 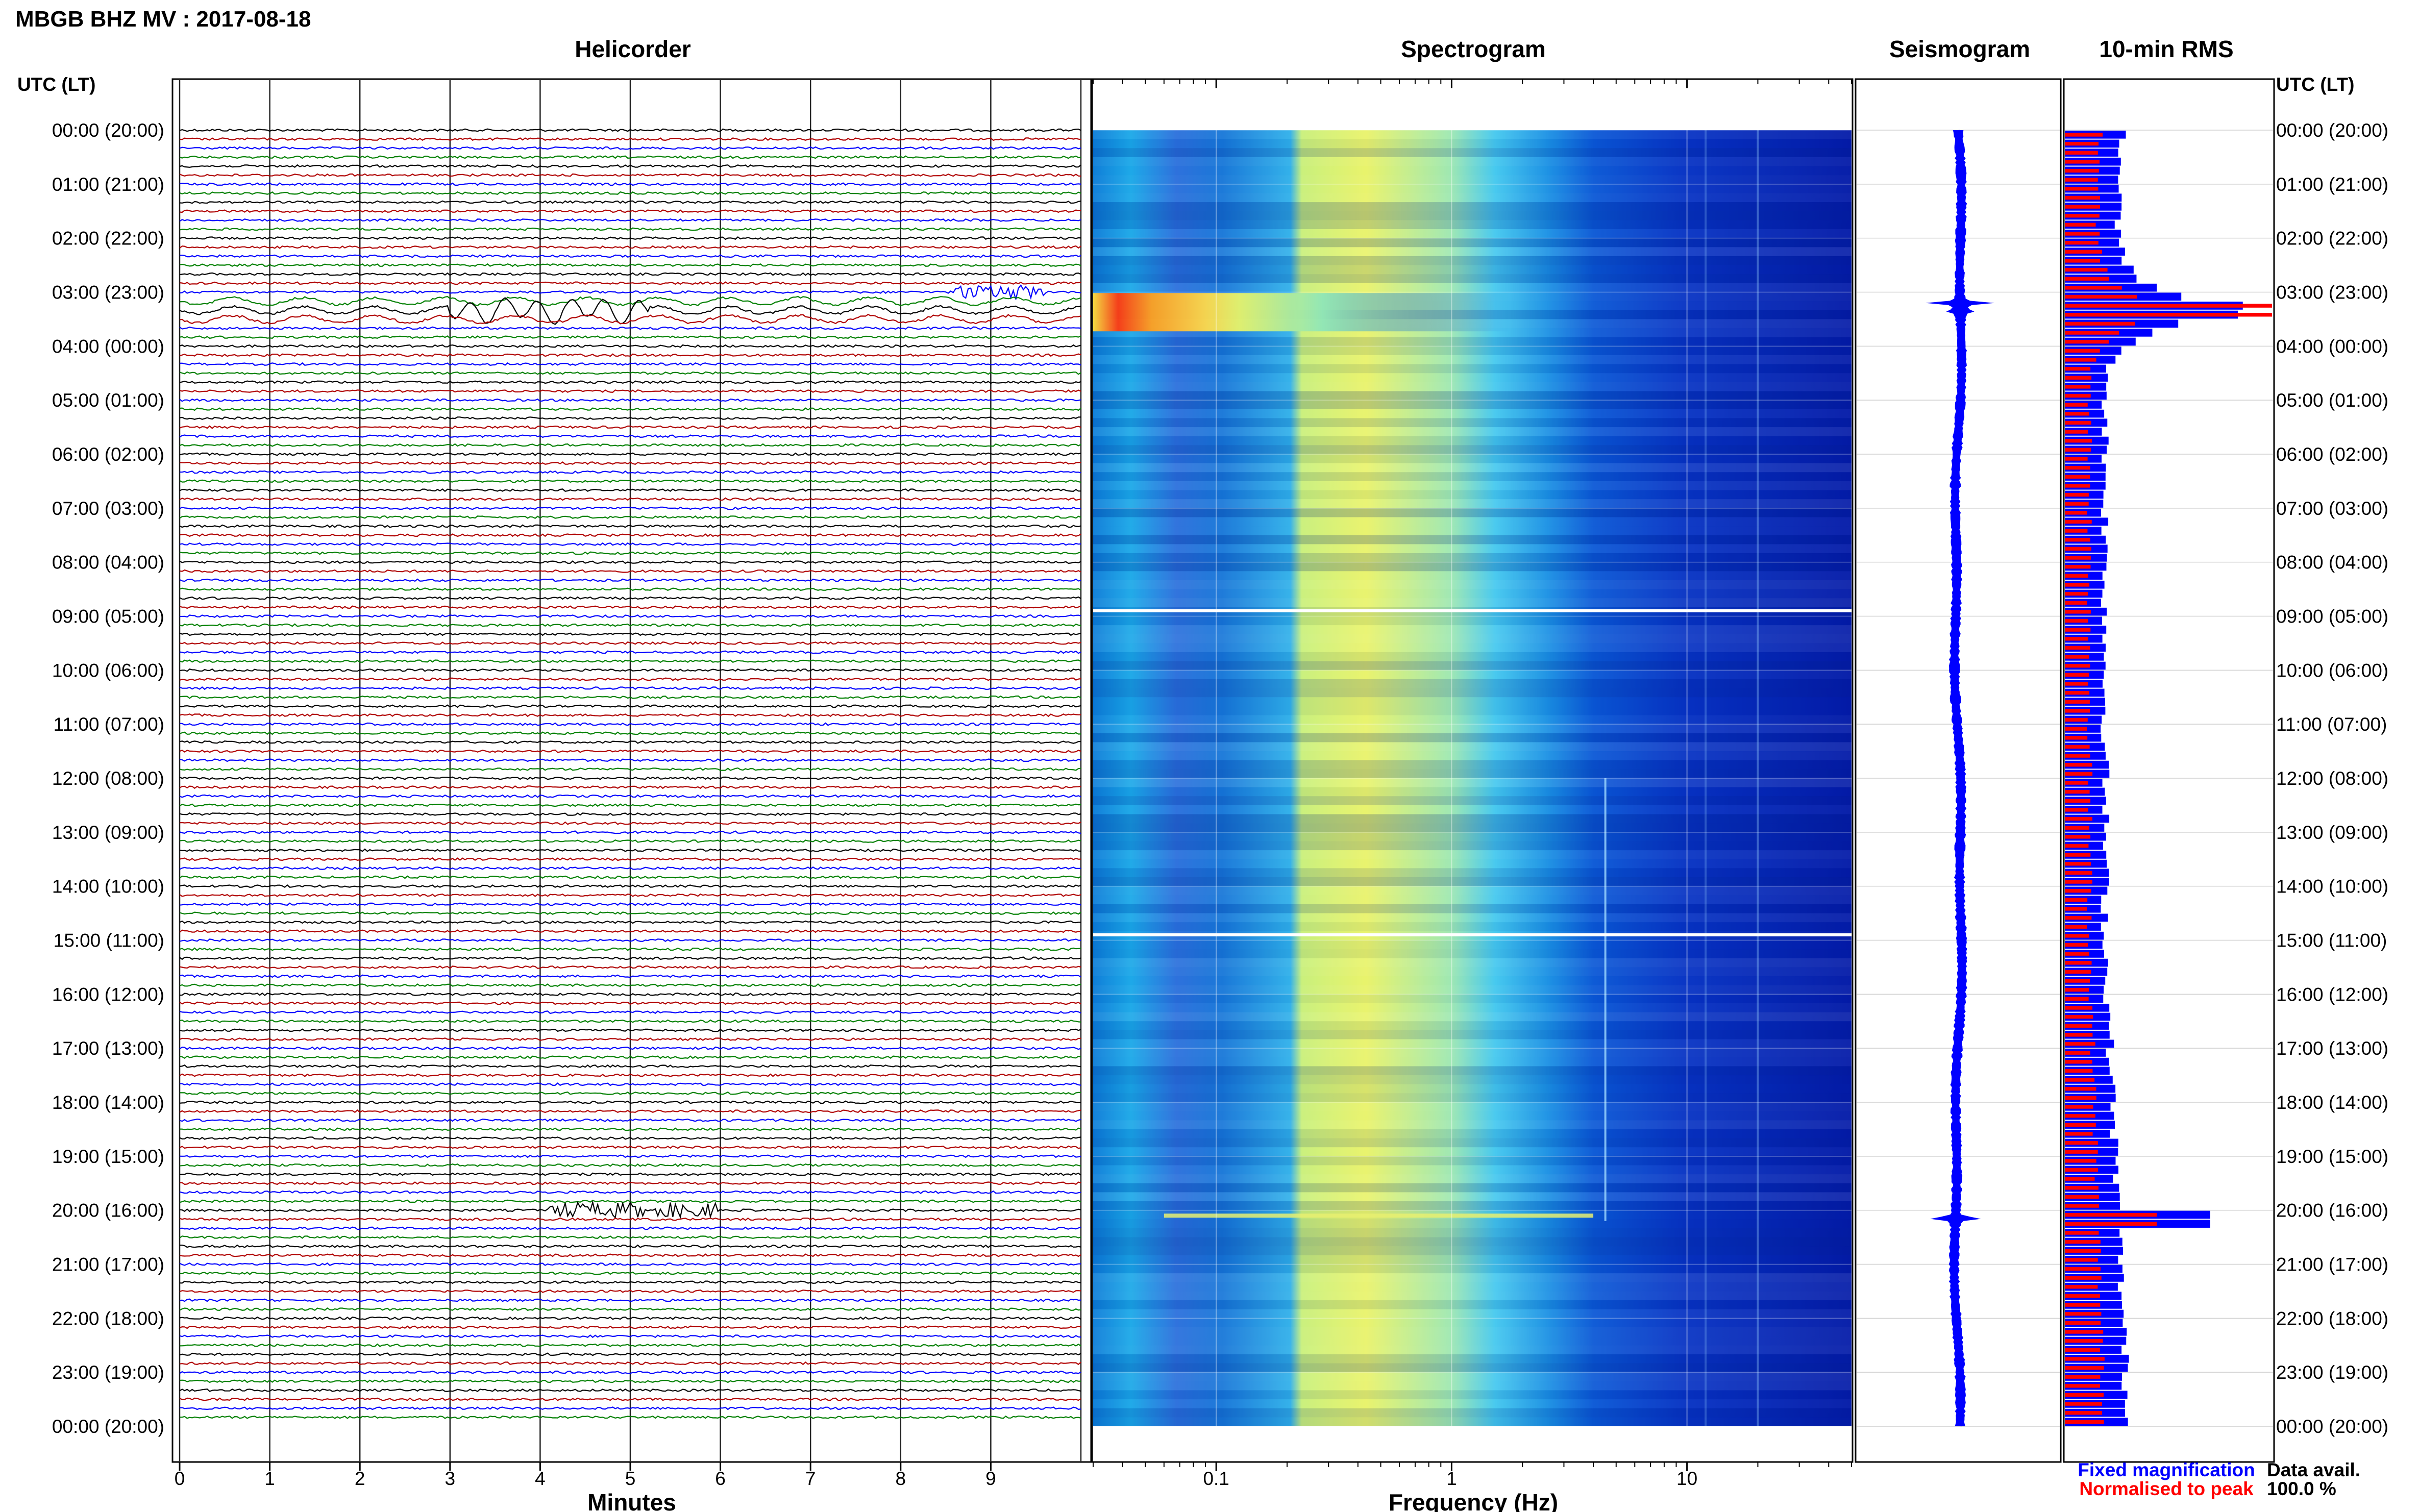 What do you see at coordinates (2168, 778) in the screenshot?
I see `rms-bars` at bounding box center [2168, 778].